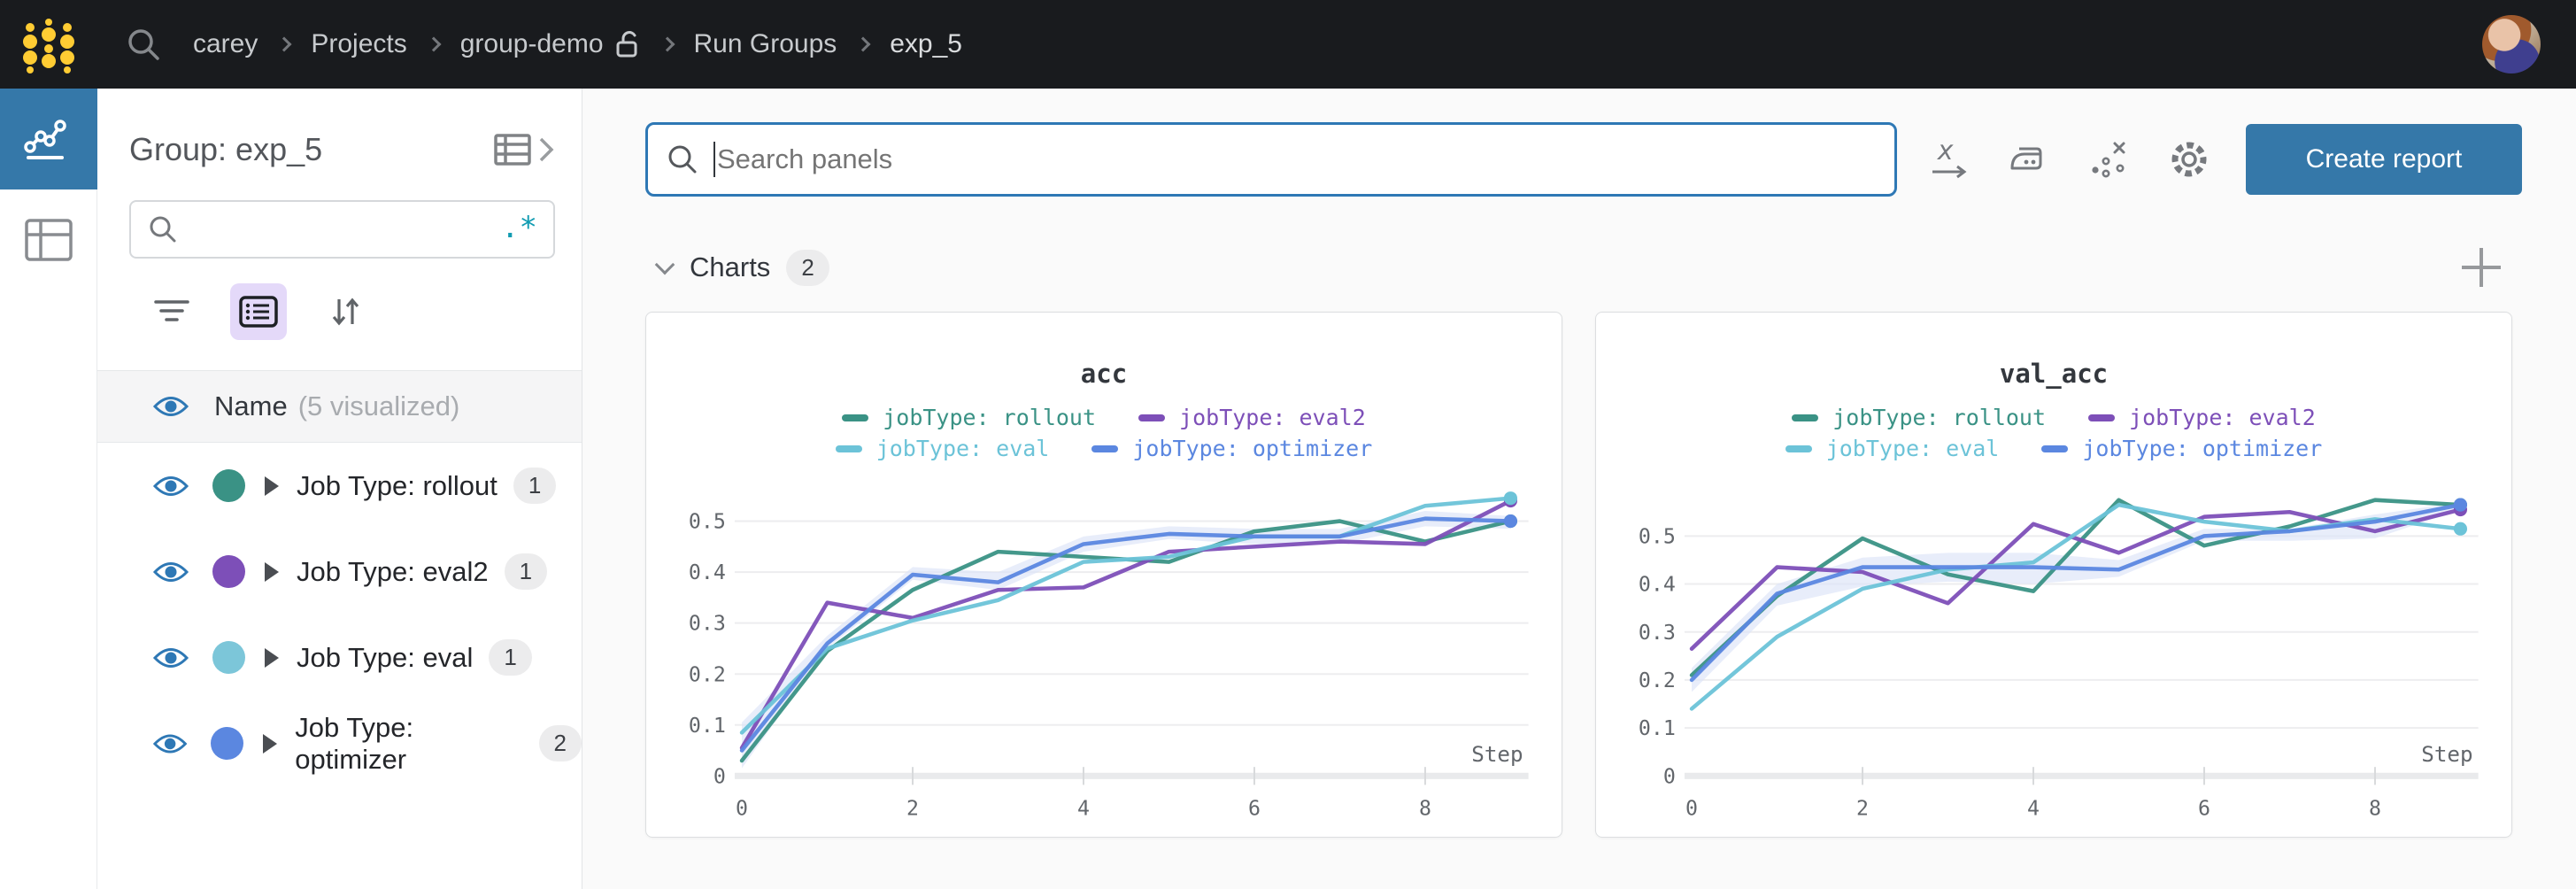 Image resolution: width=2576 pixels, height=889 pixels. Describe the element at coordinates (2511, 44) in the screenshot. I see `user-avatar` at that location.